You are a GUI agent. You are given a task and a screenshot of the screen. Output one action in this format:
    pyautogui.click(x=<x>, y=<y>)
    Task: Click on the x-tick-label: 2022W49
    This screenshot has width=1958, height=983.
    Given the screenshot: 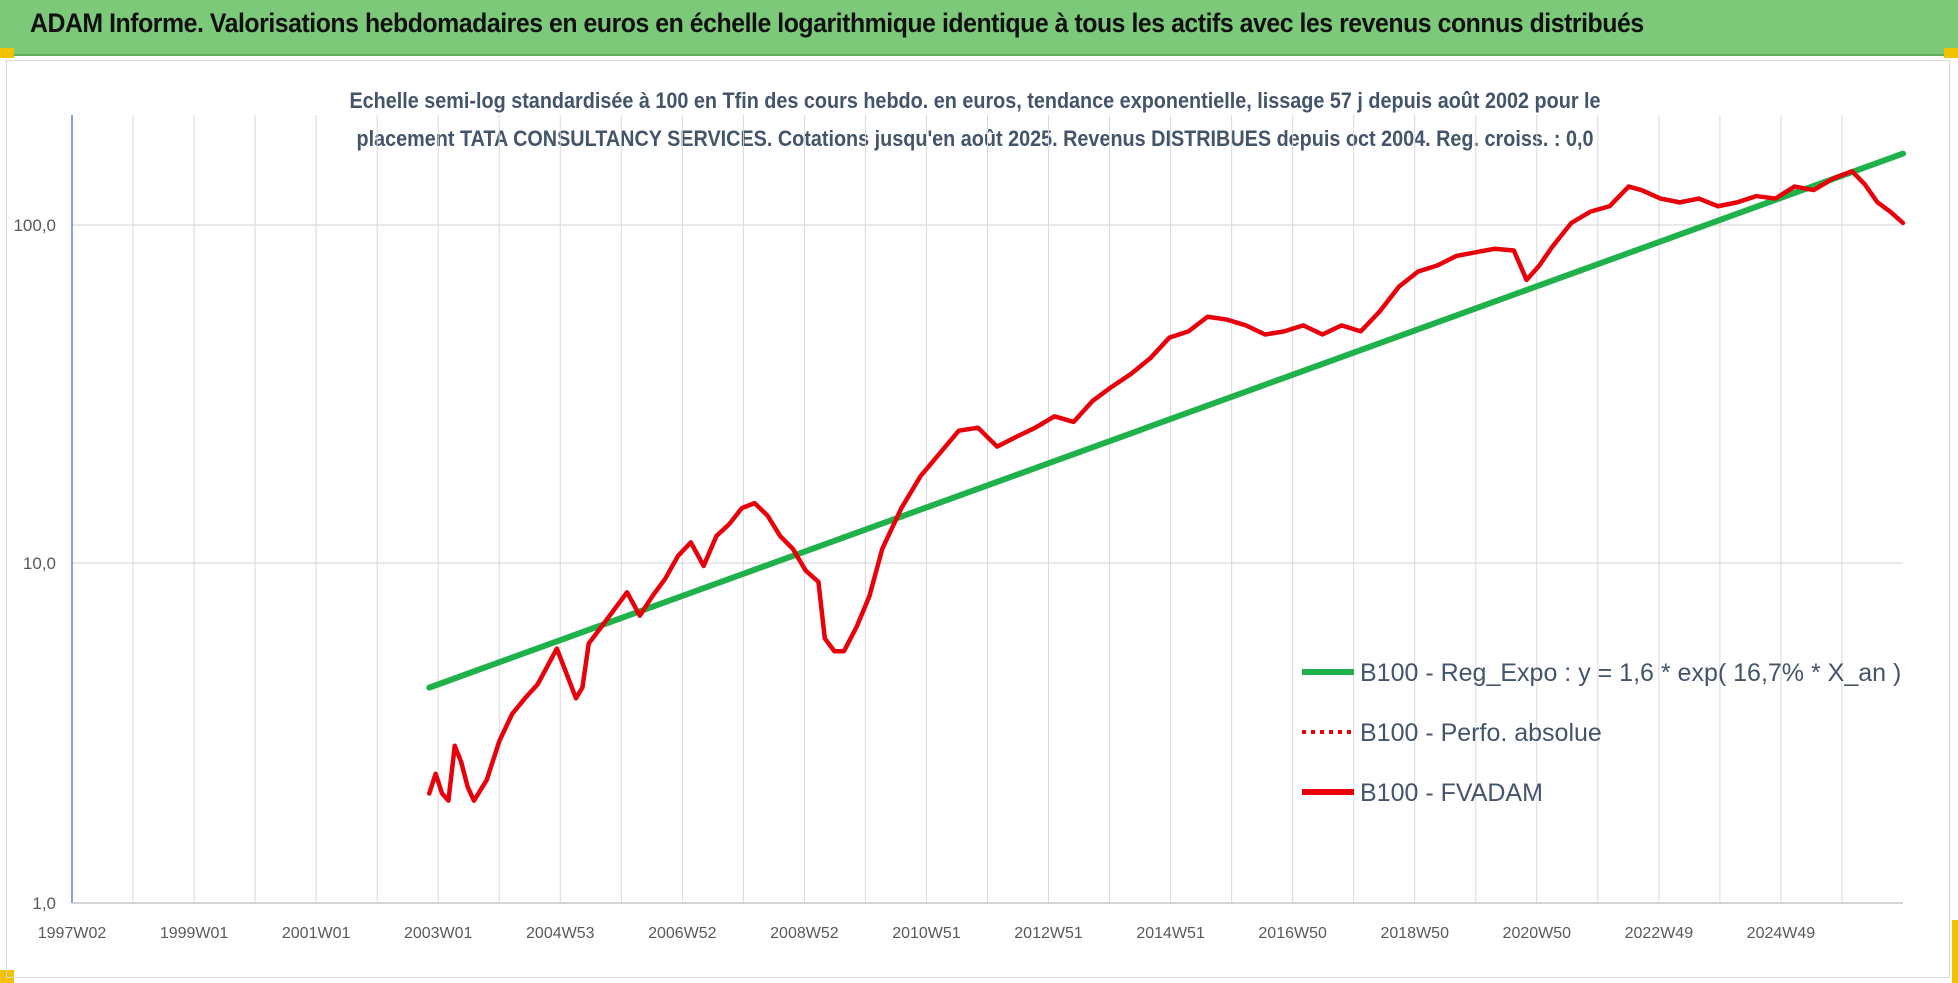 What is the action you would take?
    pyautogui.click(x=1659, y=933)
    